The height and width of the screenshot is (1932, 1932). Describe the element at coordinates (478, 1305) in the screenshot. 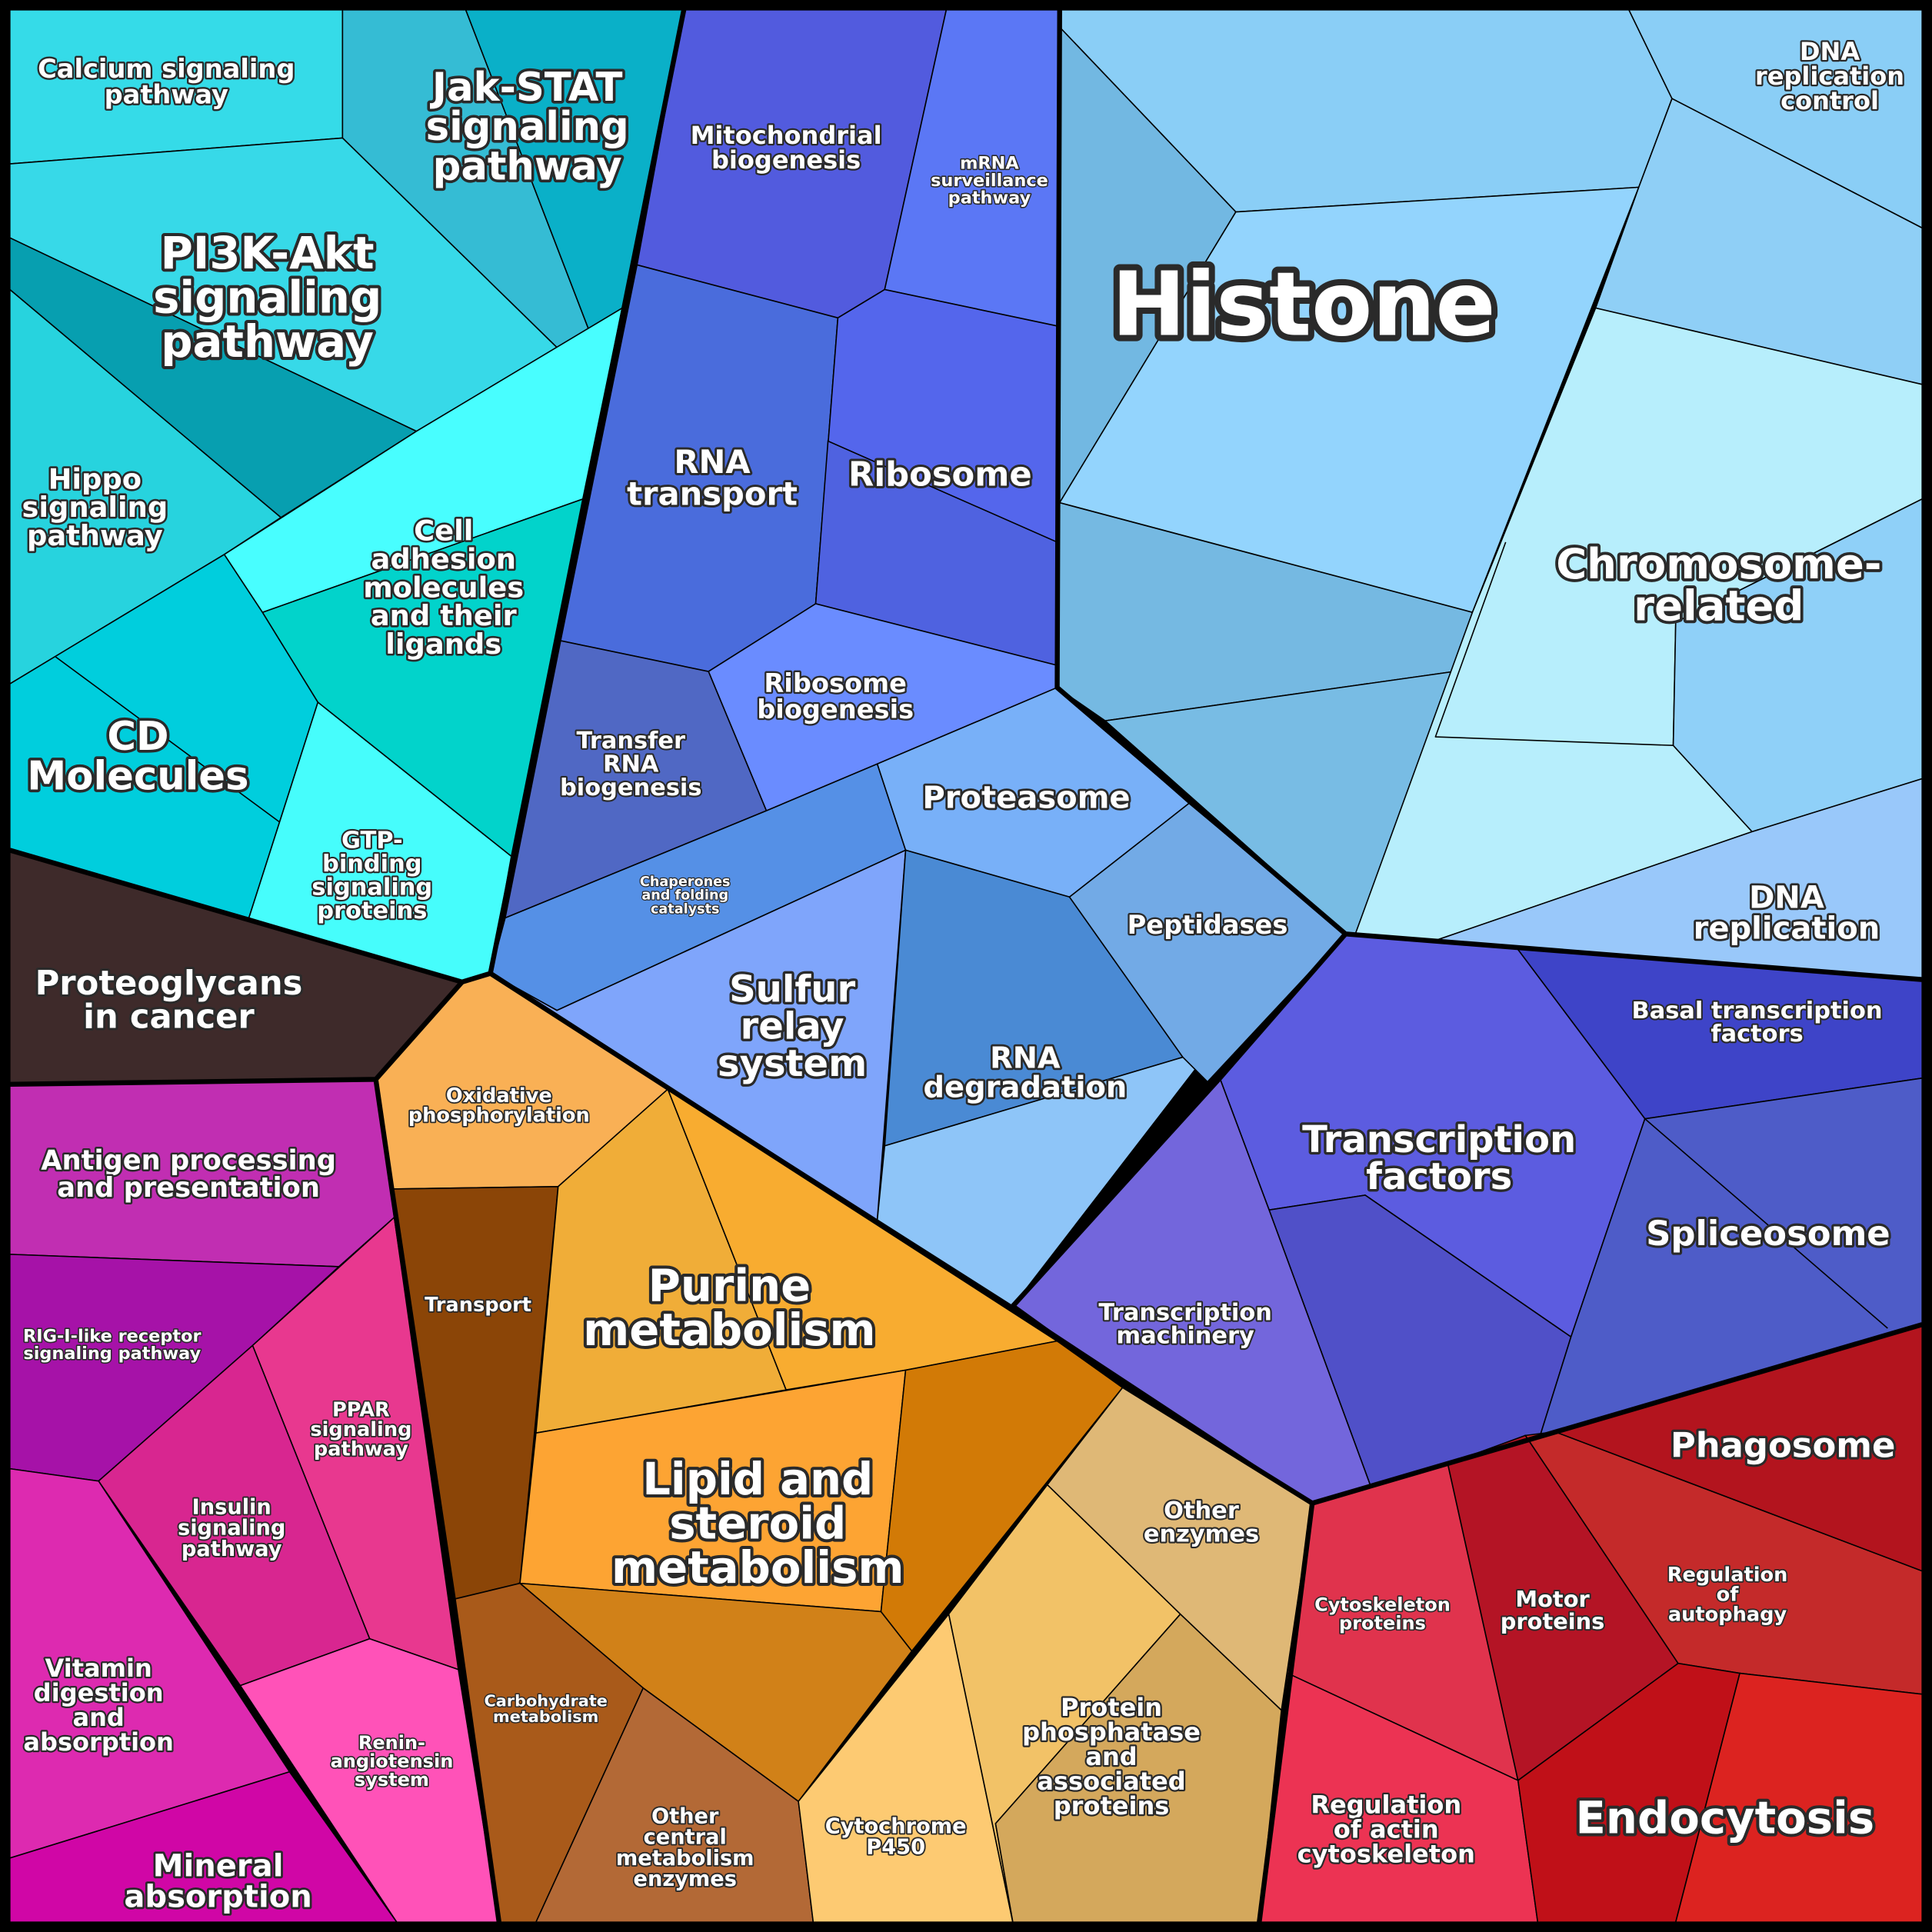

I see `cell-label: Transport` at that location.